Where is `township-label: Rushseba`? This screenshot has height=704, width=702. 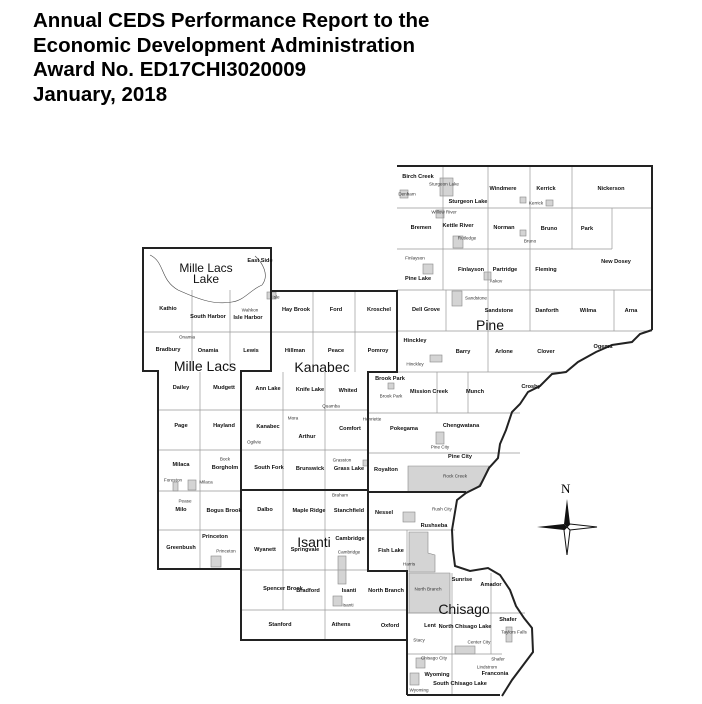 township-label: Rushseba is located at coordinates (434, 526).